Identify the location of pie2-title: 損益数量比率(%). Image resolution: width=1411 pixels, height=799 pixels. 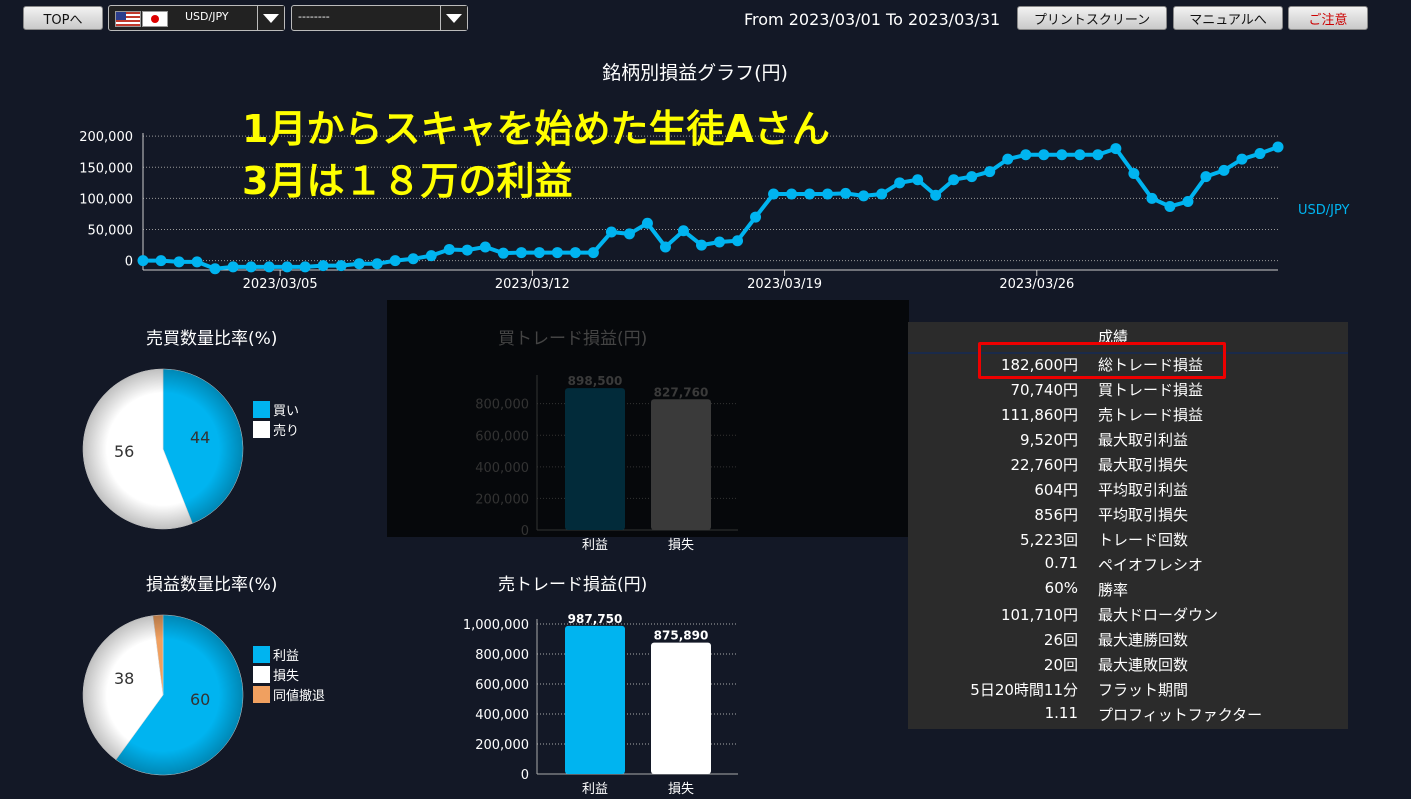
(212, 585).